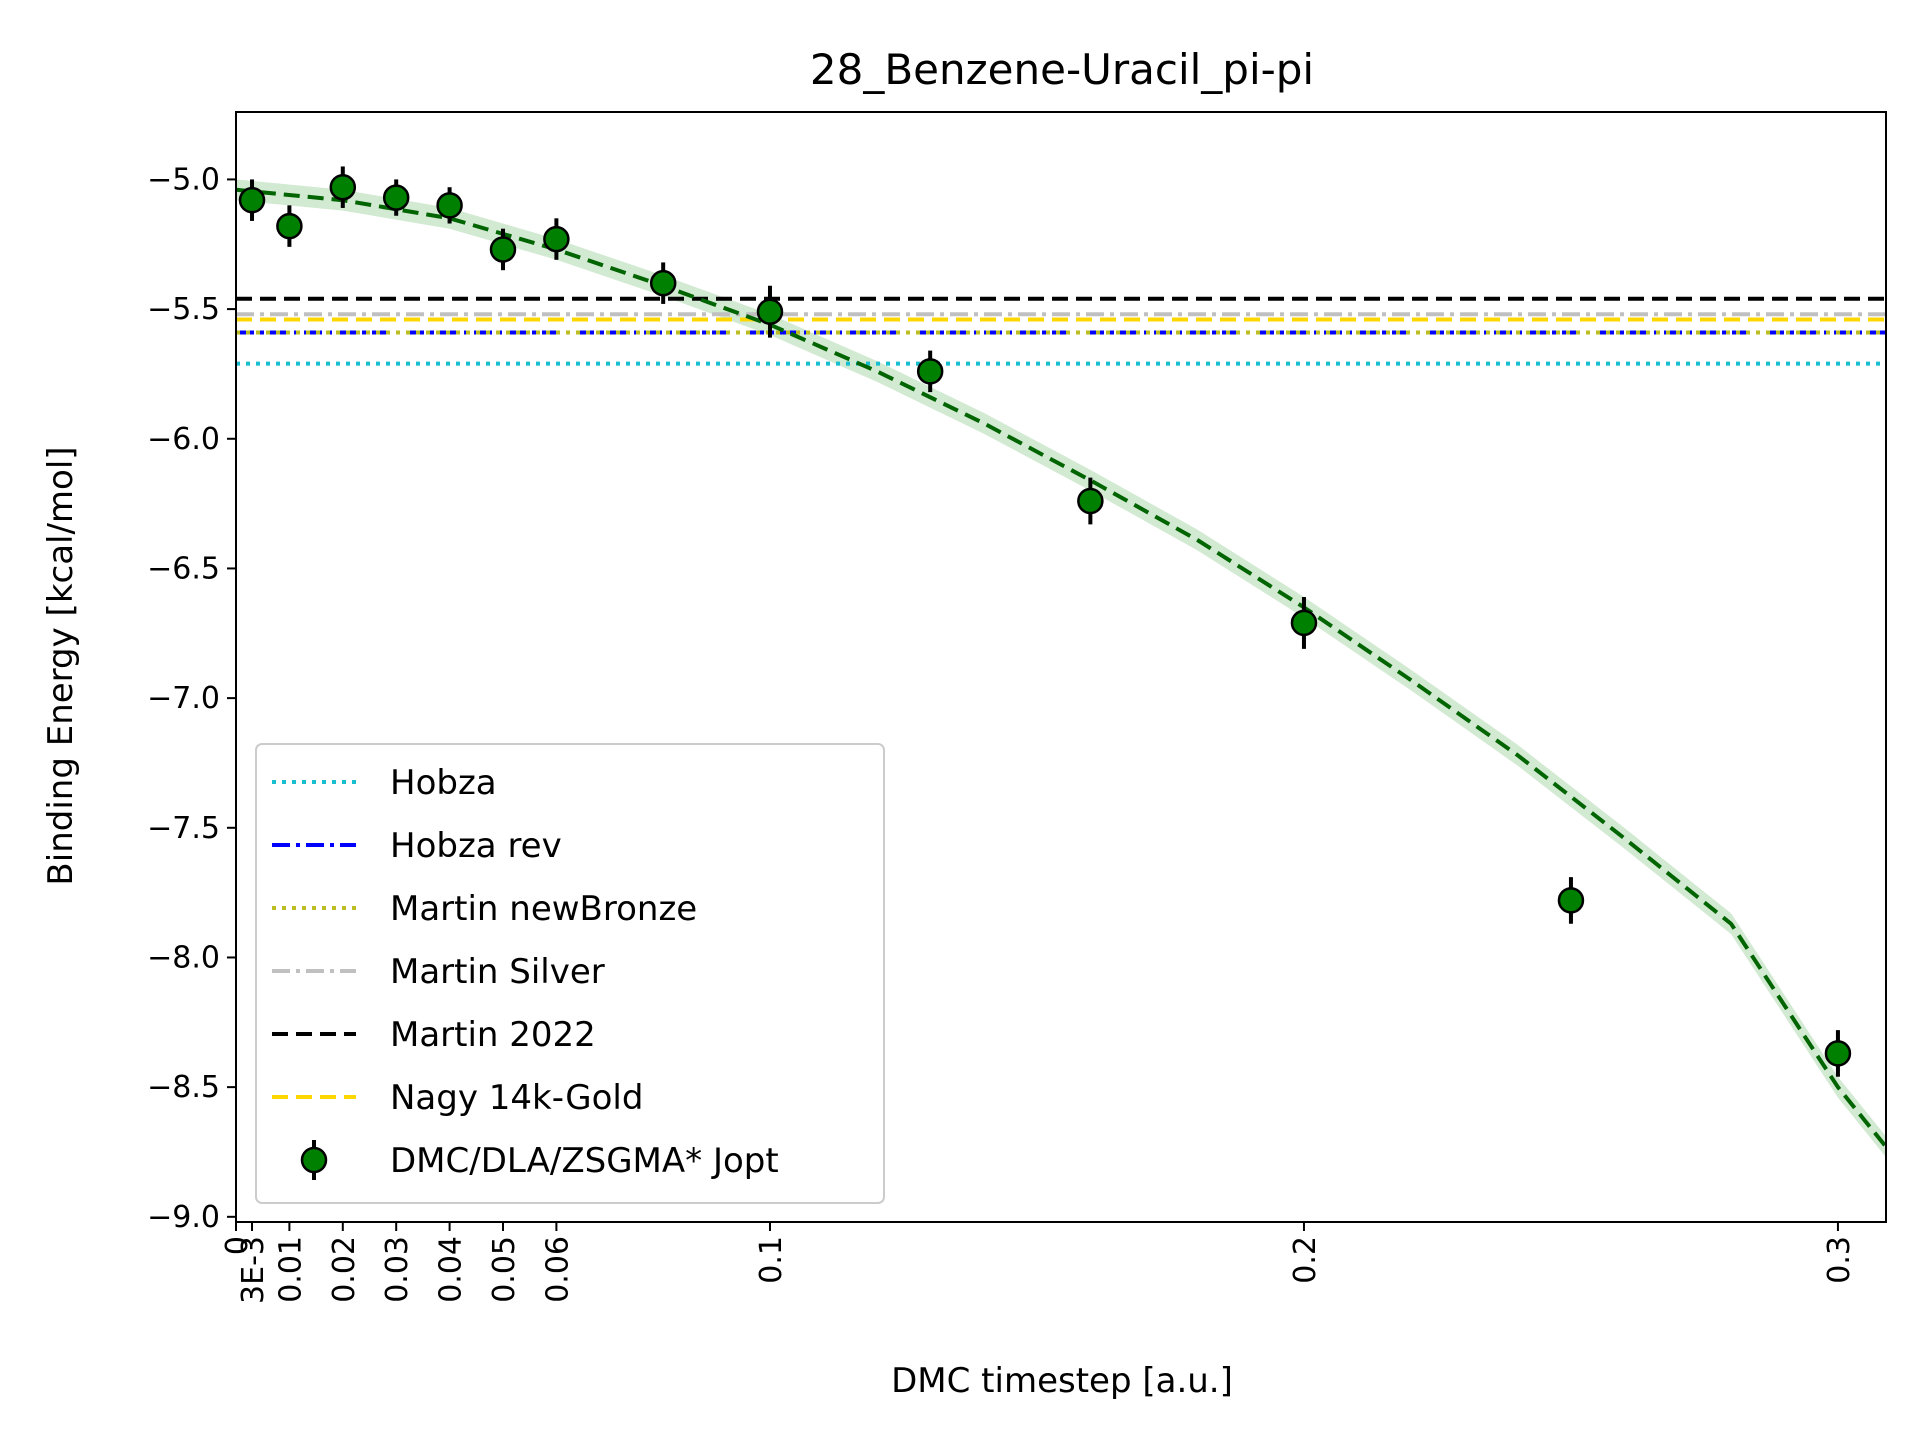 This screenshot has width=1920, height=1440. What do you see at coordinates (504, 1269) in the screenshot?
I see `x-tick-label-6: 0.05` at bounding box center [504, 1269].